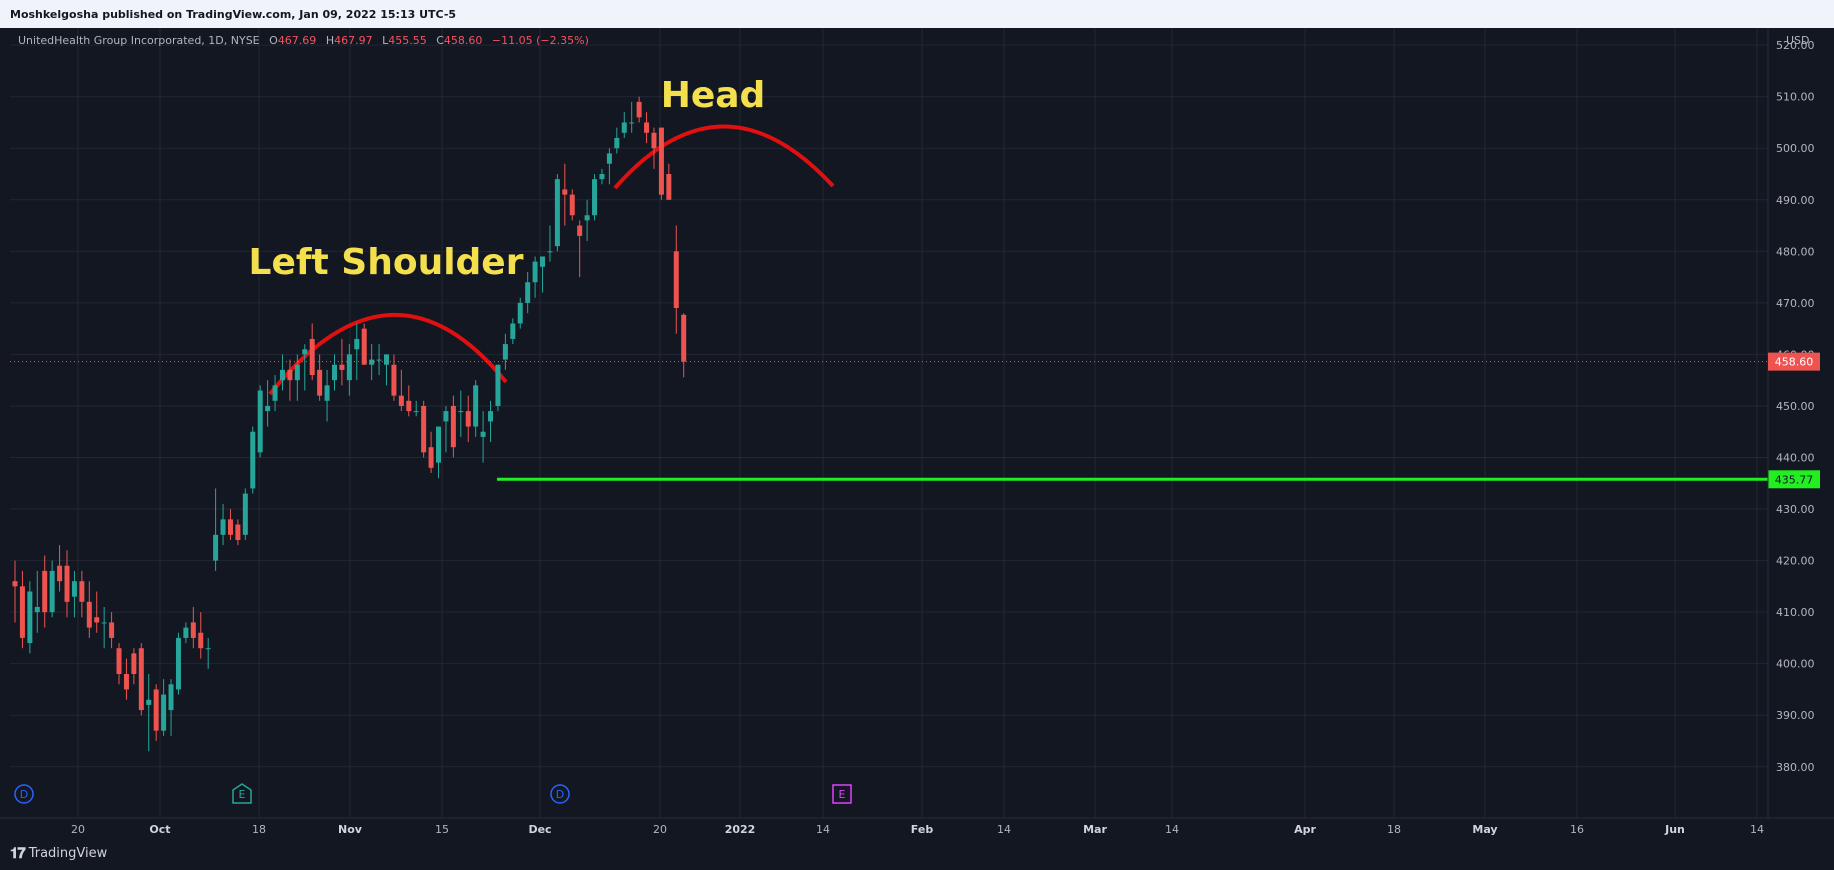  What do you see at coordinates (1795, 767) in the screenshot?
I see `y-tick-label: 380.00` at bounding box center [1795, 767].